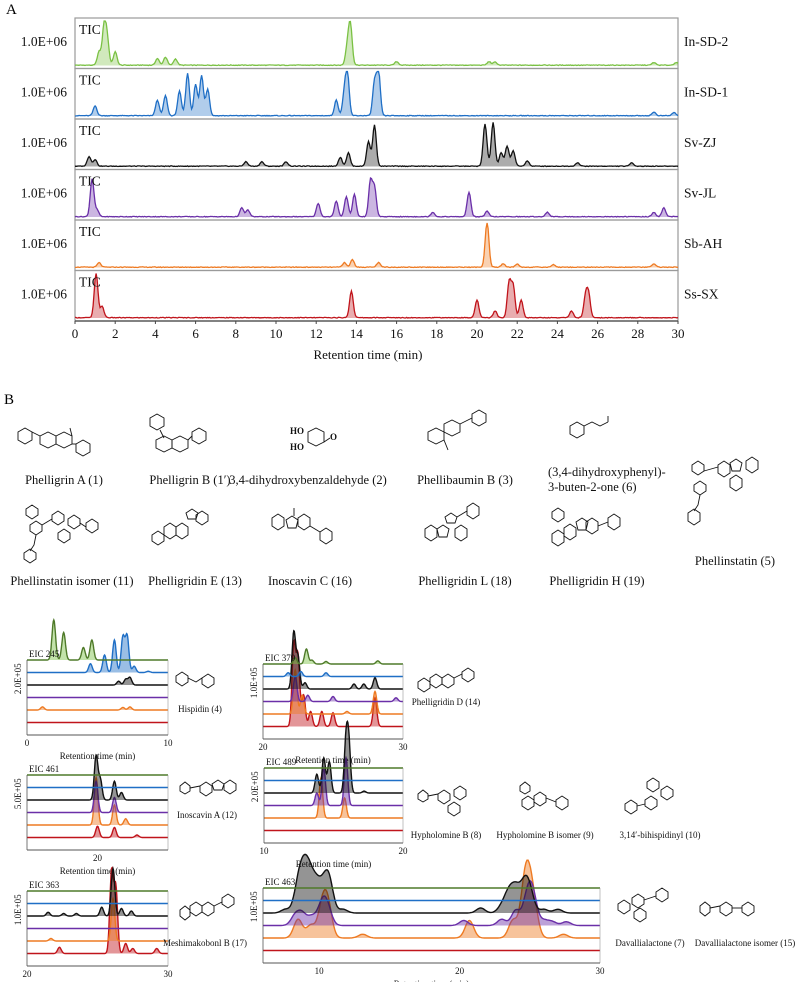 This screenshot has height=982, width=800. What do you see at coordinates (208, 788) in the screenshot?
I see `structure-inoscavin-a` at bounding box center [208, 788].